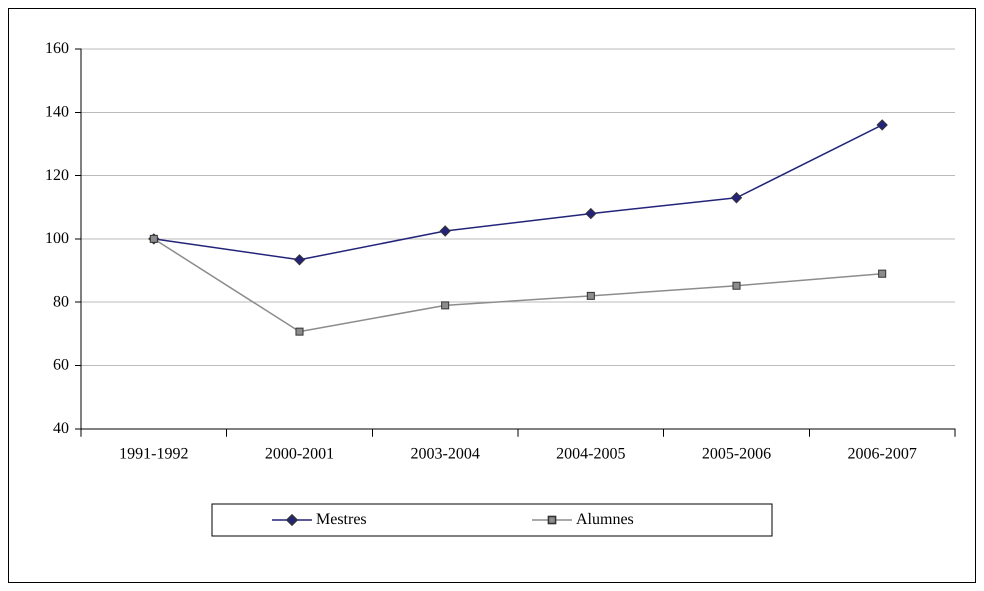  What do you see at coordinates (605, 519) in the screenshot?
I see `legend-label: Alumnes` at bounding box center [605, 519].